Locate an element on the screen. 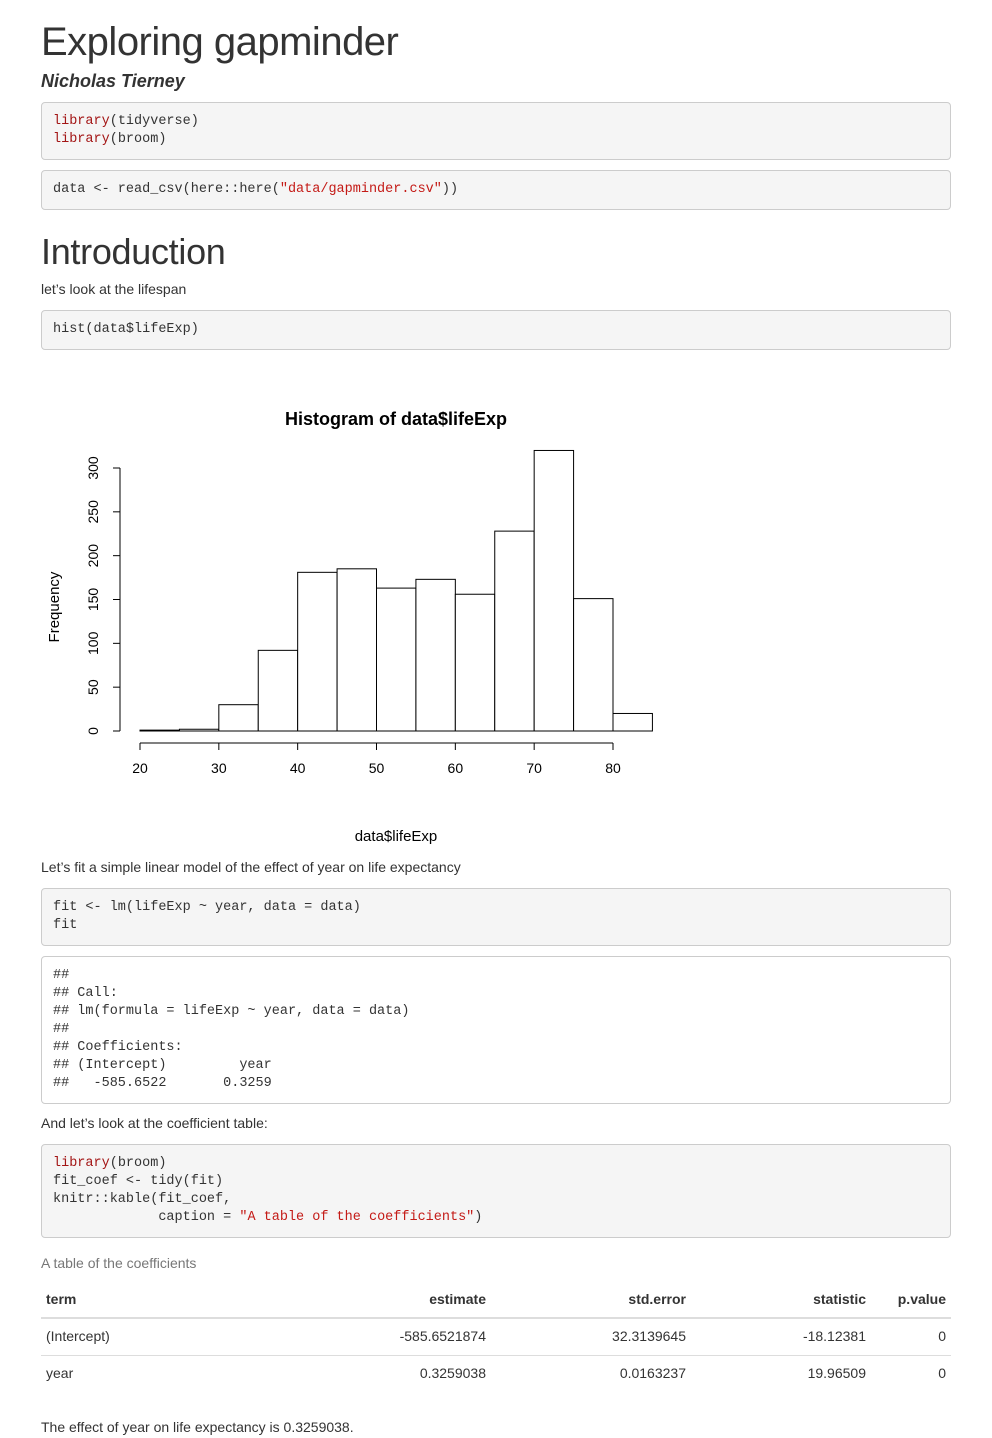  table-cell: 19.96509 is located at coordinates (781, 1374).